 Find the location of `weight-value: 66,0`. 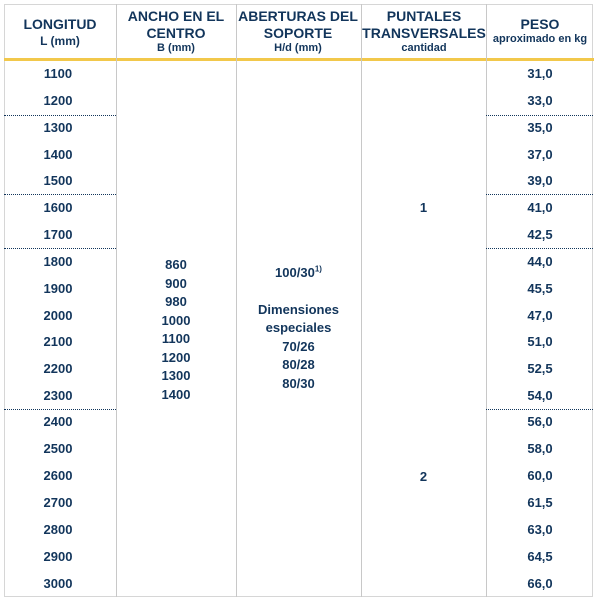

weight-value: 66,0 is located at coordinates (540, 583).